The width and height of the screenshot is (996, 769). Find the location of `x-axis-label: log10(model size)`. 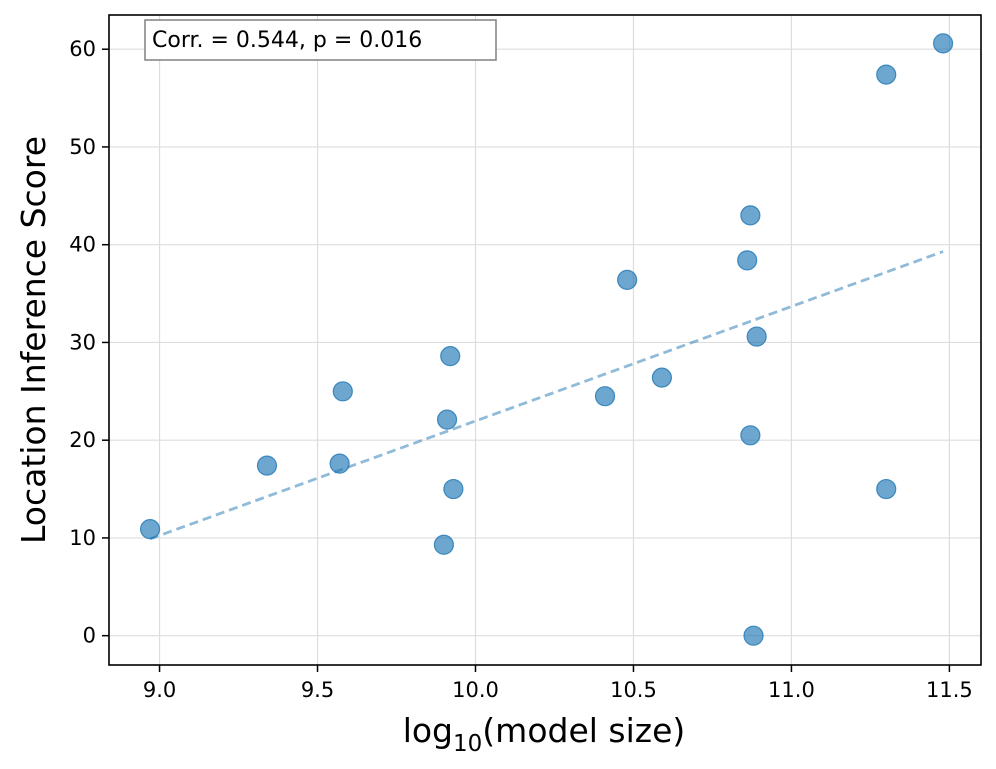

x-axis-label: log10(model size) is located at coordinates (544, 734).